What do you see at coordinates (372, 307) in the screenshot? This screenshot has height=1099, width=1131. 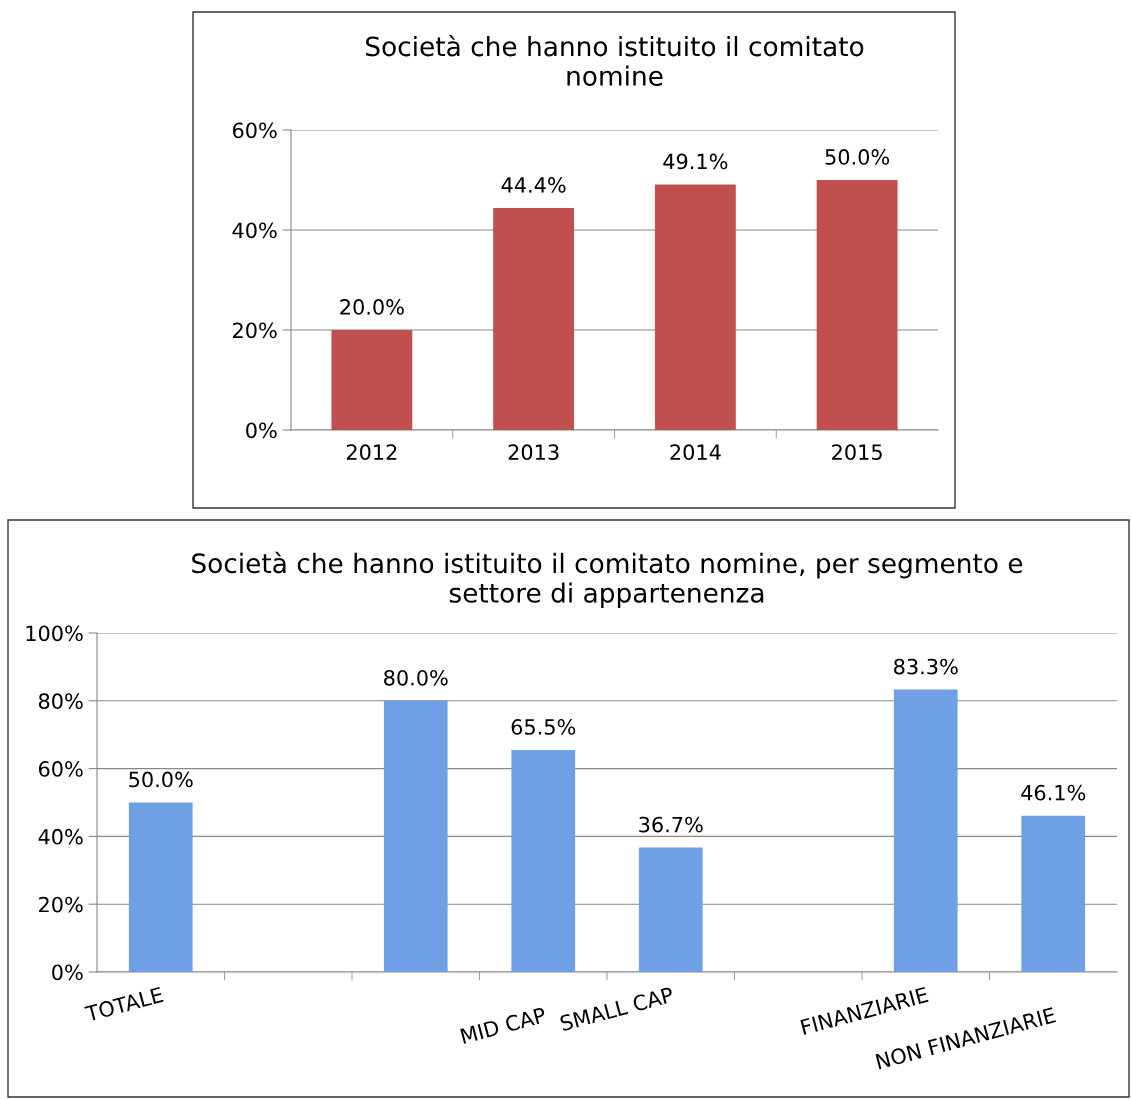 I see `data-label: 20.0%` at bounding box center [372, 307].